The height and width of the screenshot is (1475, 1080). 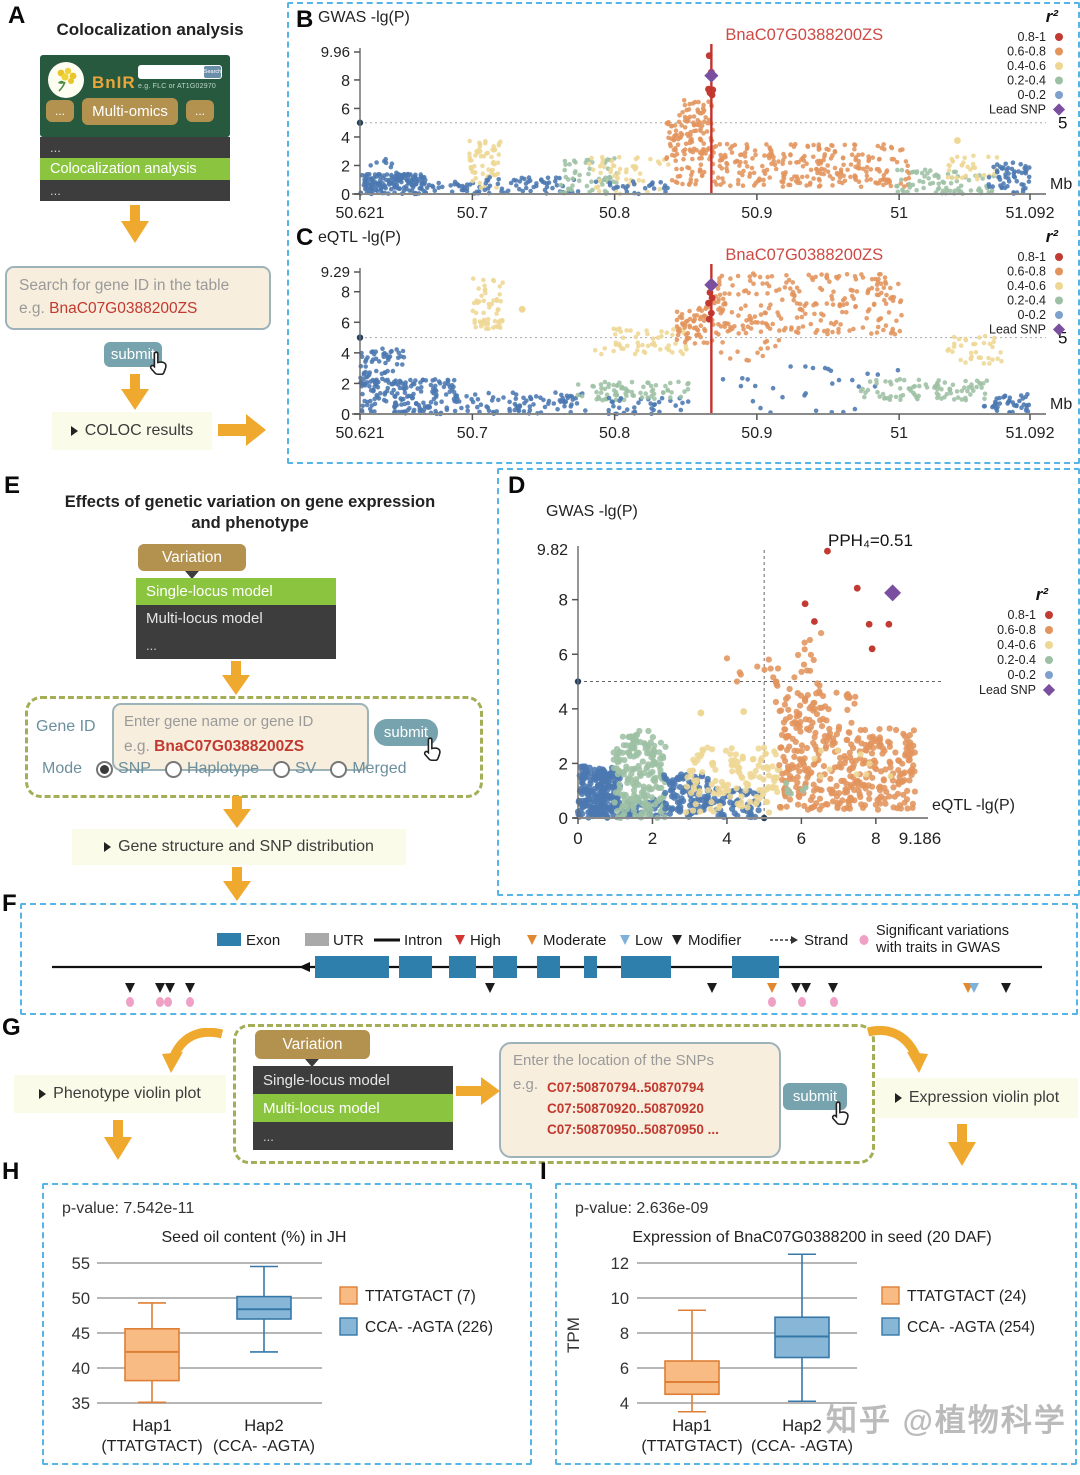 What do you see at coordinates (312, 1063) in the screenshot?
I see `dropdown-caret-icon` at bounding box center [312, 1063].